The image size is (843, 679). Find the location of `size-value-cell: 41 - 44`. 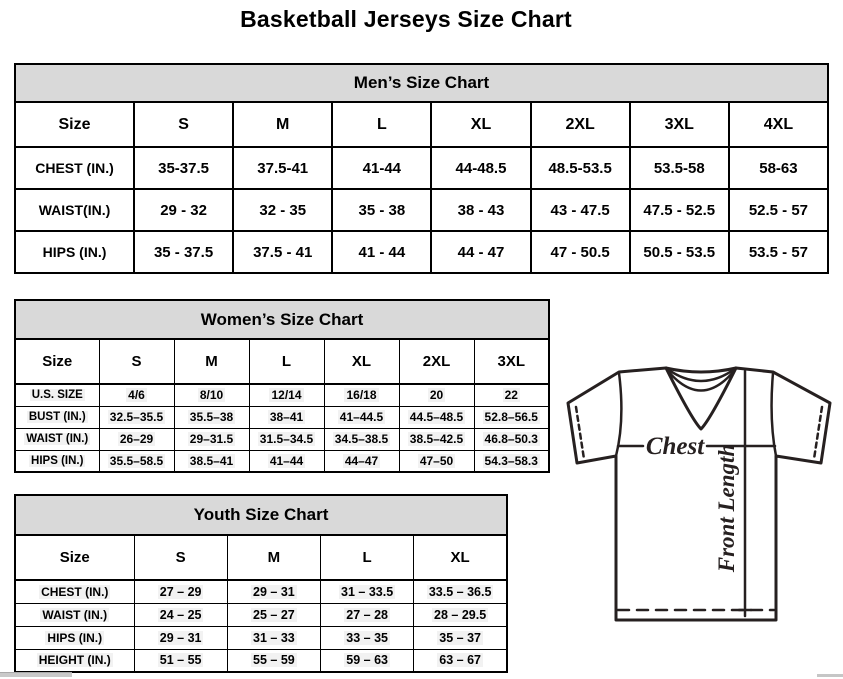

size-value-cell: 41 - 44 is located at coordinates (382, 252).